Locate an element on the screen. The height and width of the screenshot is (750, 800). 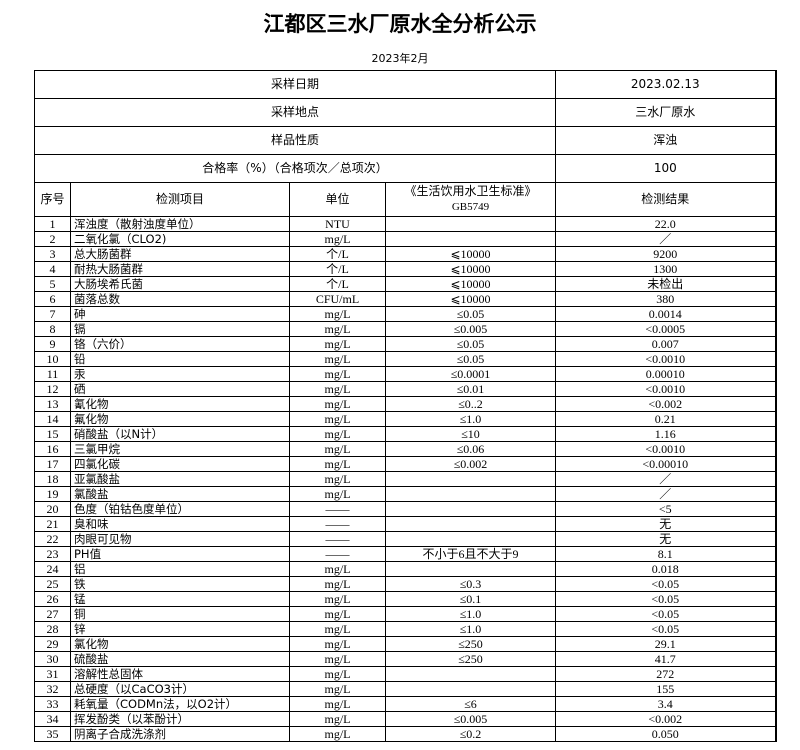
cell-seq: 21 is located at coordinates (52, 524).